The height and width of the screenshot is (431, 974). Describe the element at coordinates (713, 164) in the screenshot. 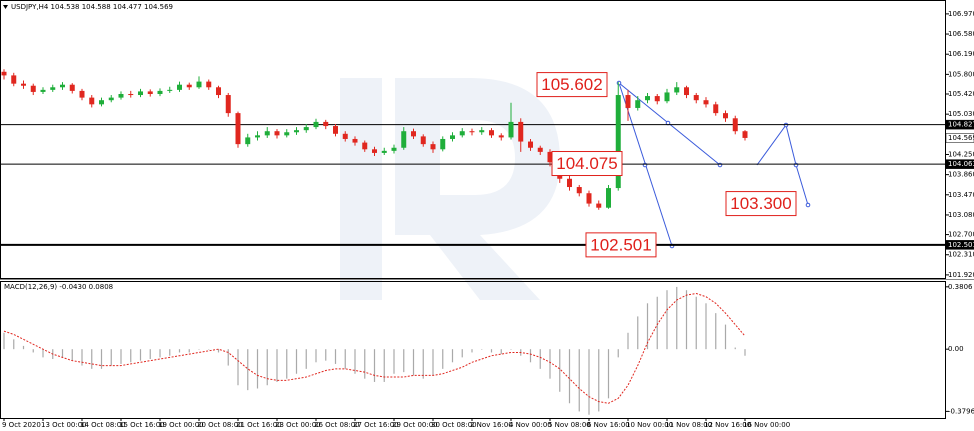

I see `forecast-points` at that location.